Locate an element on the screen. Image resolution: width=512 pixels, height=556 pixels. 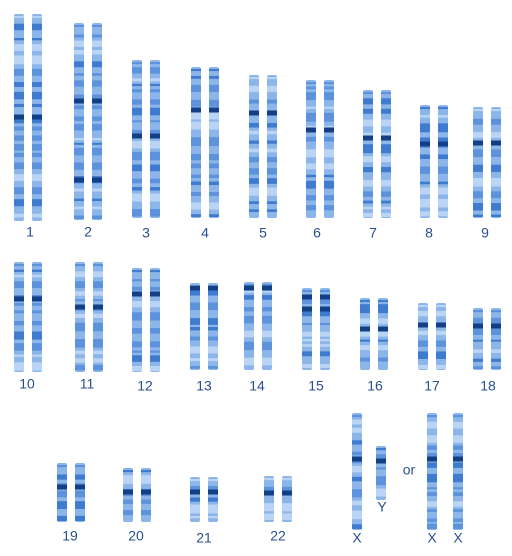
chromosome-label: 18 is located at coordinates (488, 386).